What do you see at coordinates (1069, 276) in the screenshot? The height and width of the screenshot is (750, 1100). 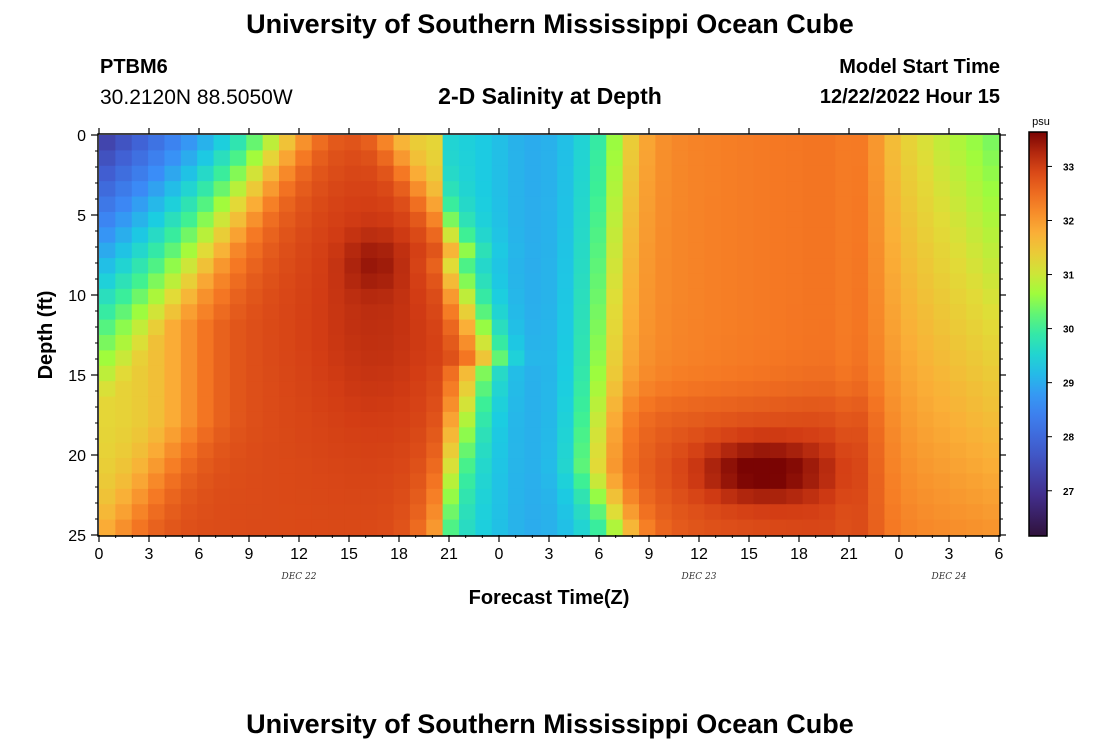 I see `colorbar-tick-label: 31` at bounding box center [1069, 276].